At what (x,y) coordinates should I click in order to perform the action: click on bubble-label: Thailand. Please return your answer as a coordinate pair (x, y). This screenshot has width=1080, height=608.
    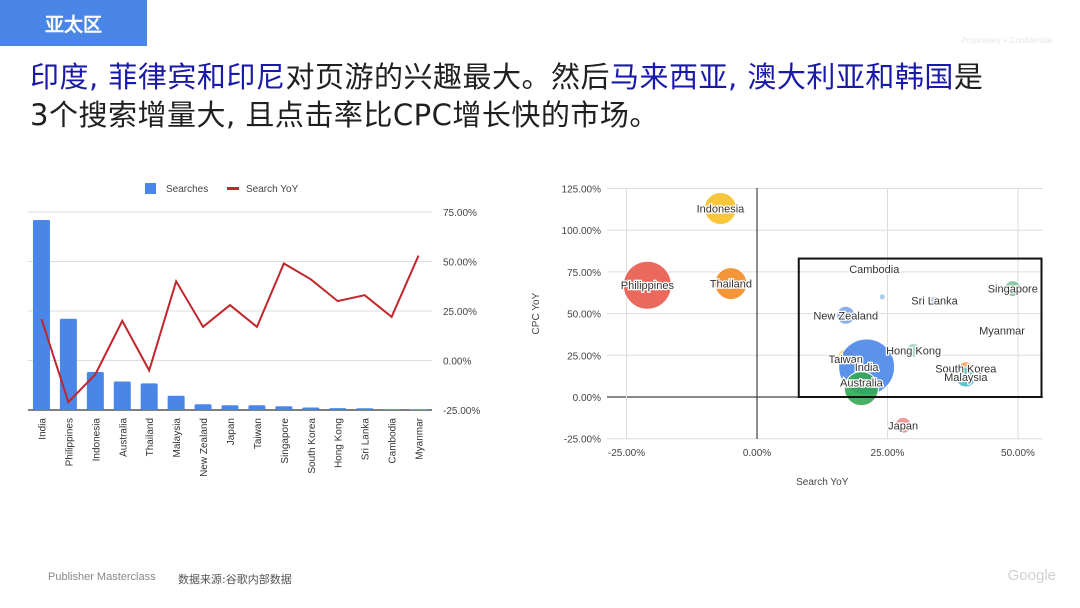
    Looking at the image, I should click on (731, 285).